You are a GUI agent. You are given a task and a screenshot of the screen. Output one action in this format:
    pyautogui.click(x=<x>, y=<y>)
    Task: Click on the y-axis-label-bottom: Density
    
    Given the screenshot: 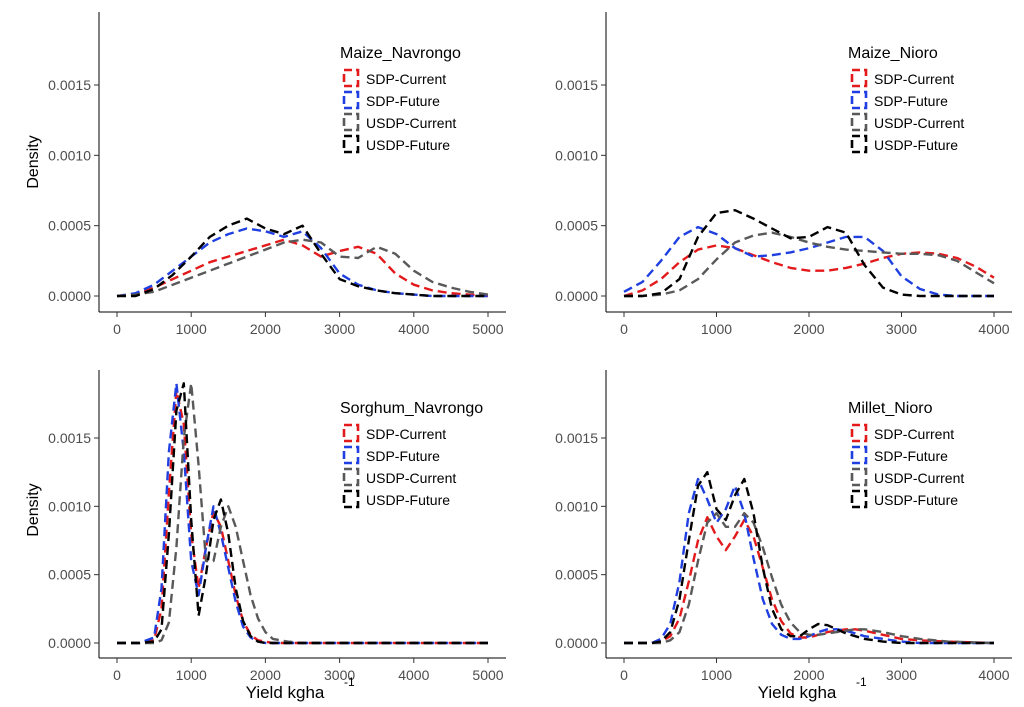 What is the action you would take?
    pyautogui.click(x=33, y=509)
    